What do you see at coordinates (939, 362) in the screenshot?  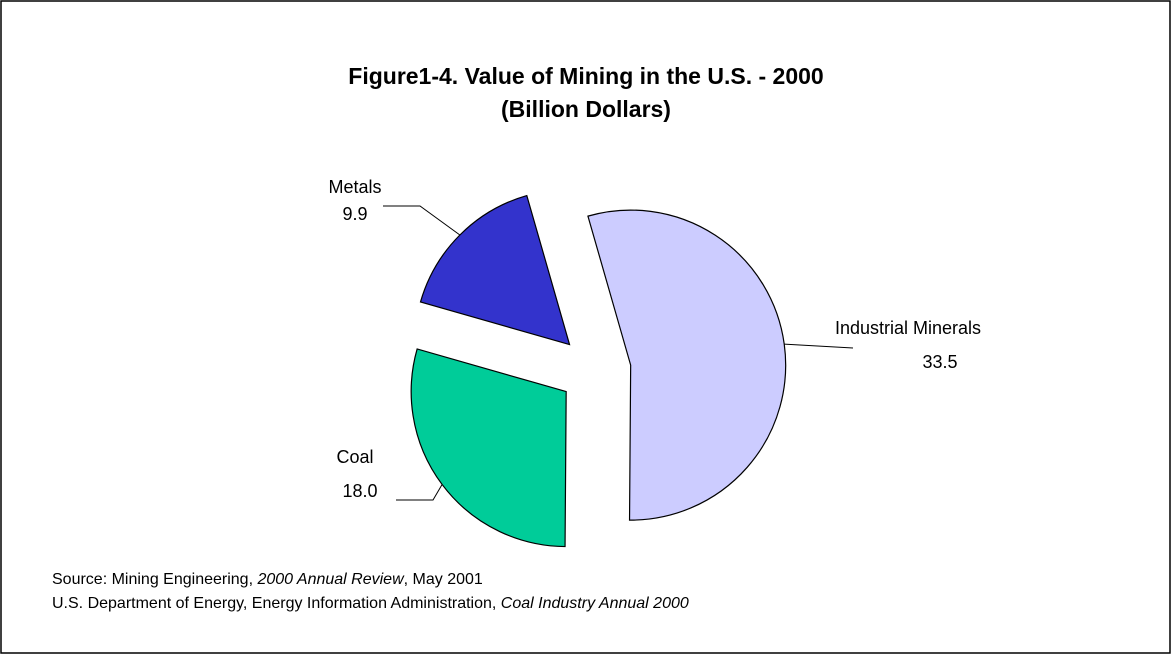 I see `value-label: 33.5` at bounding box center [939, 362].